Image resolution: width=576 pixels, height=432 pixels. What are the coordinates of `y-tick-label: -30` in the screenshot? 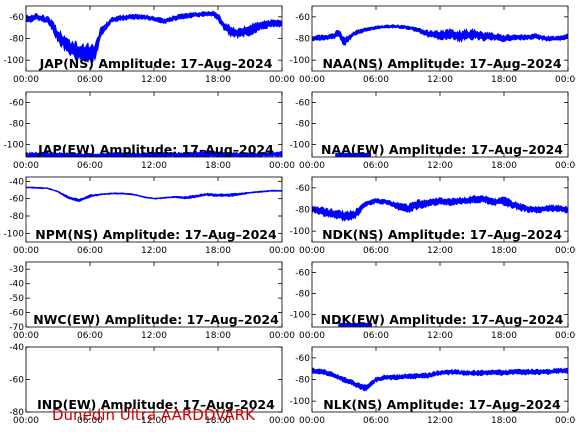 It's located at (16, 270).